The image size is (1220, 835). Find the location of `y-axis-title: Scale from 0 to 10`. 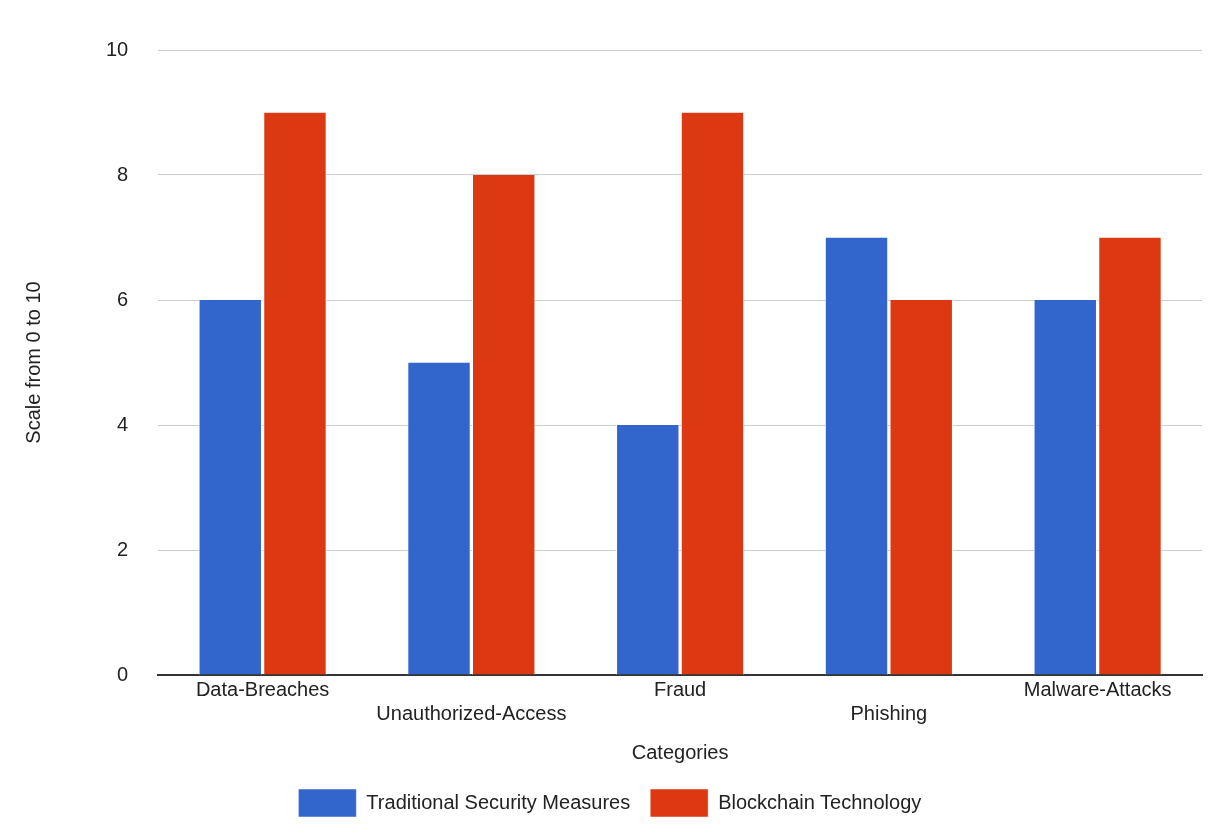

y-axis-title: Scale from 0 to 10 is located at coordinates (32, 362).